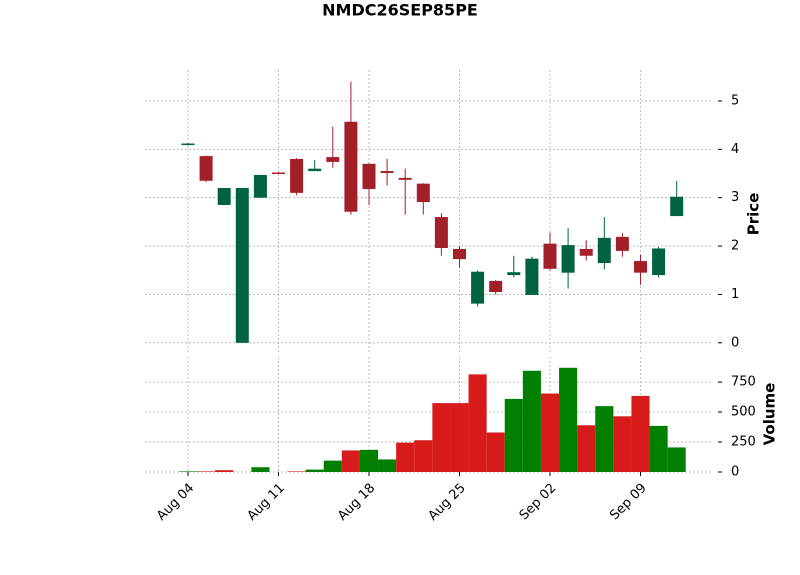 This screenshot has width=800, height=575. What do you see at coordinates (735, 342) in the screenshot?
I see `y-tick-label: 0` at bounding box center [735, 342].